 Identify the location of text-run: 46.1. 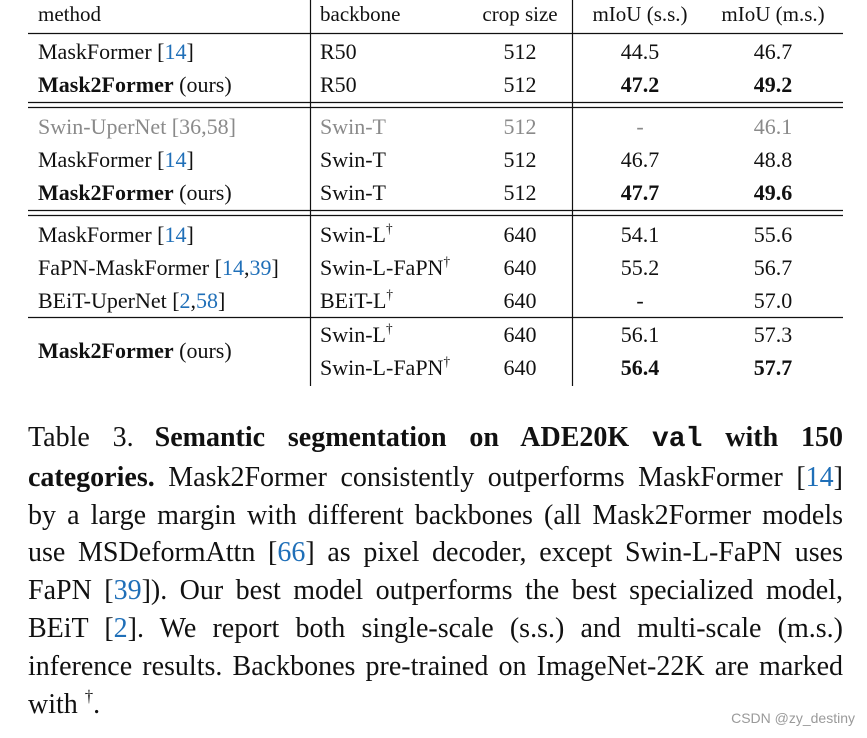
(773, 126).